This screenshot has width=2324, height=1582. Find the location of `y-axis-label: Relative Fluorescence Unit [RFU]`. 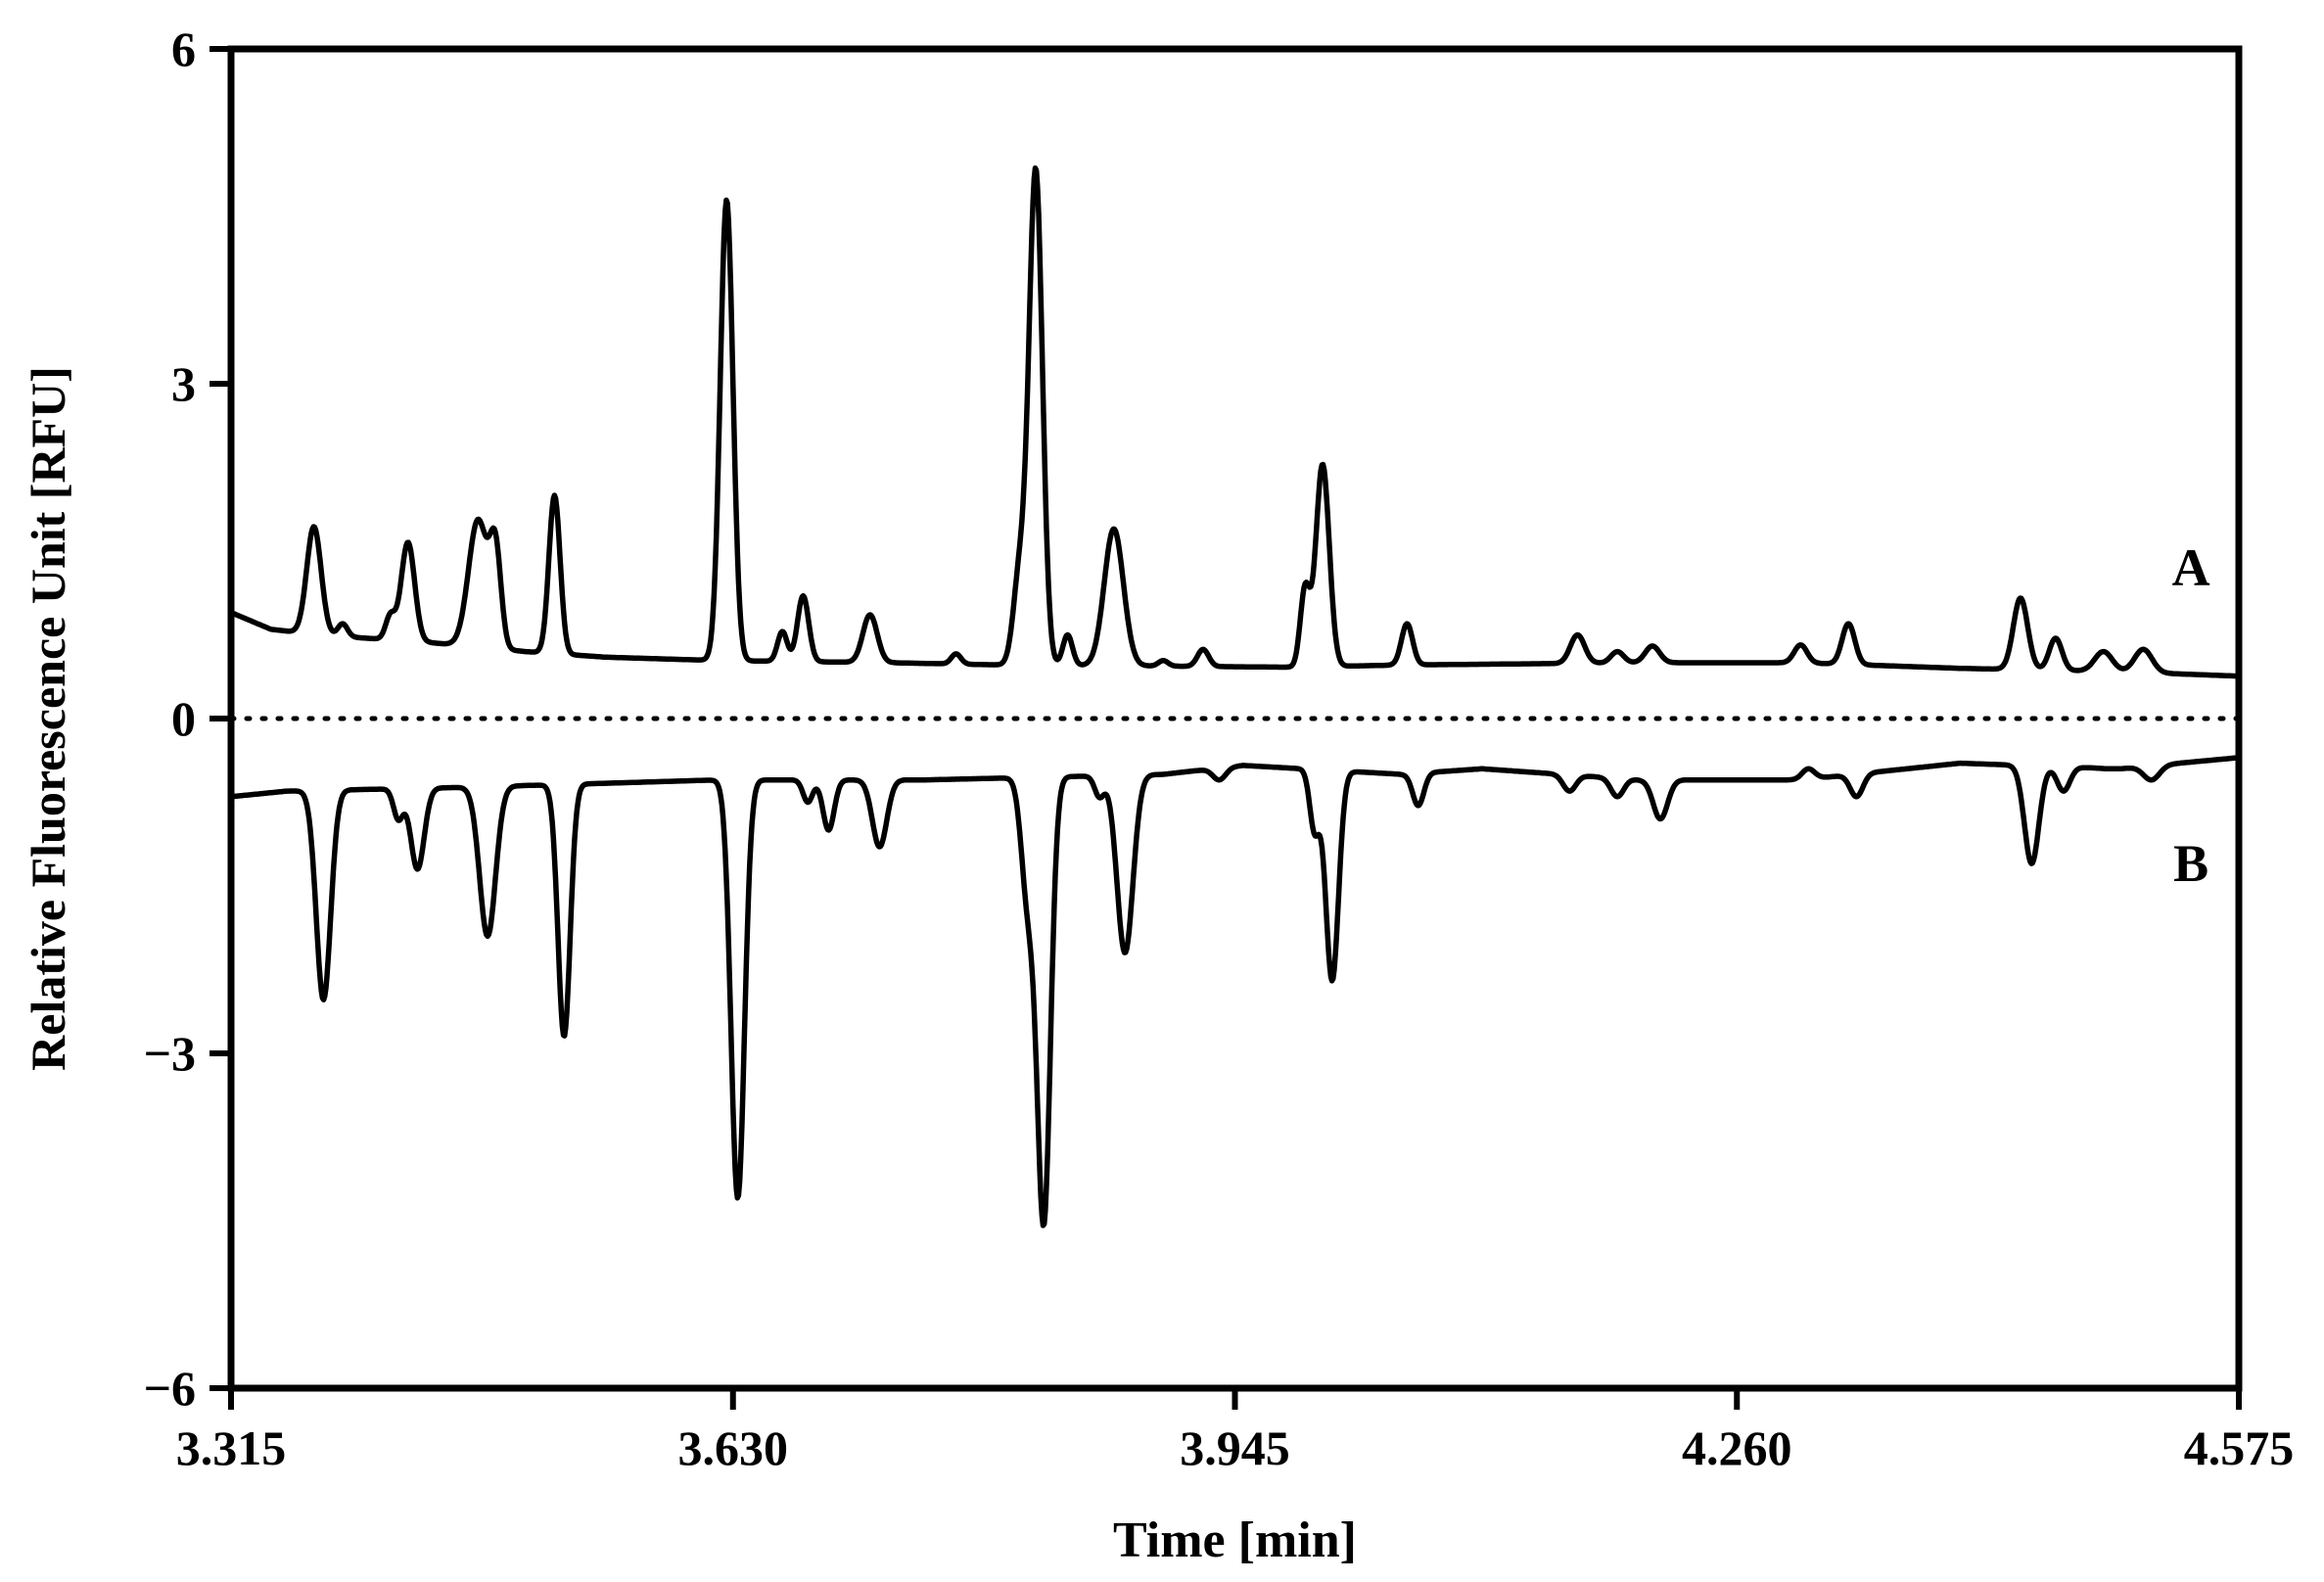

y-axis-label: Relative Fluorescence Unit [RFU] is located at coordinates (48, 718).